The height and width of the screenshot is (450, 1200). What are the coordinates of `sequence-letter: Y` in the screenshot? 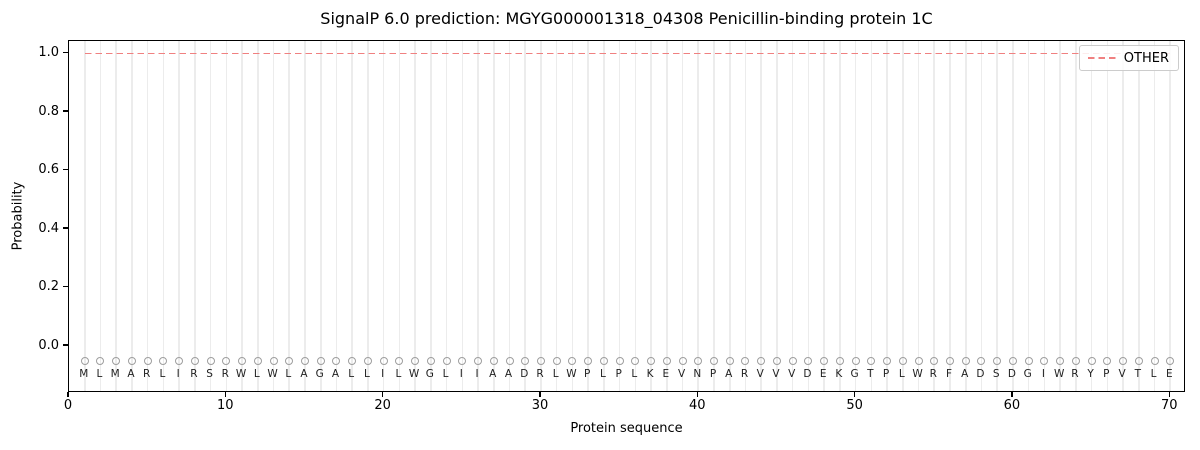 It's located at (1090, 373).